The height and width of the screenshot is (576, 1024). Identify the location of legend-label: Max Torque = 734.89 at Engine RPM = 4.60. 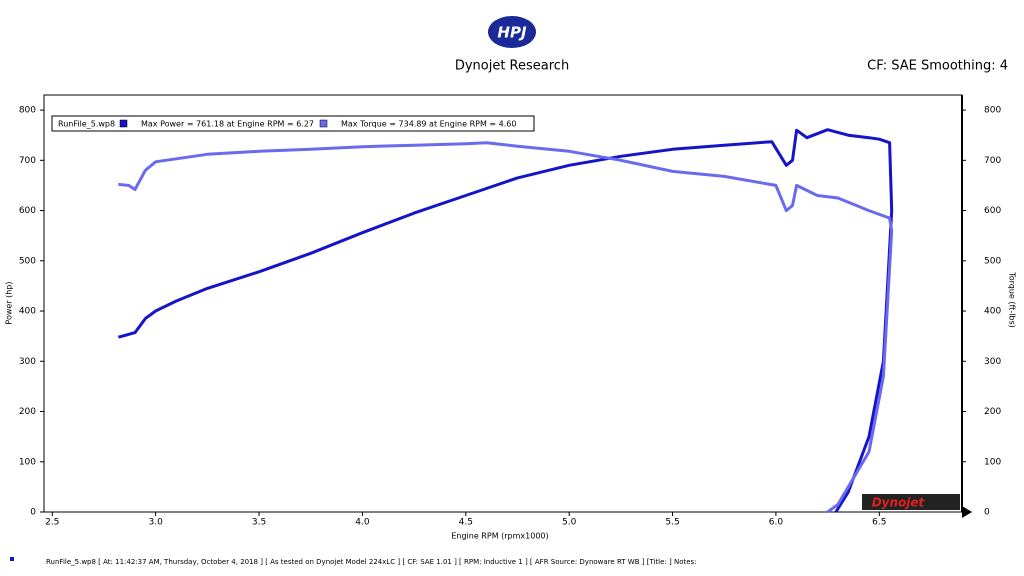
(428, 124).